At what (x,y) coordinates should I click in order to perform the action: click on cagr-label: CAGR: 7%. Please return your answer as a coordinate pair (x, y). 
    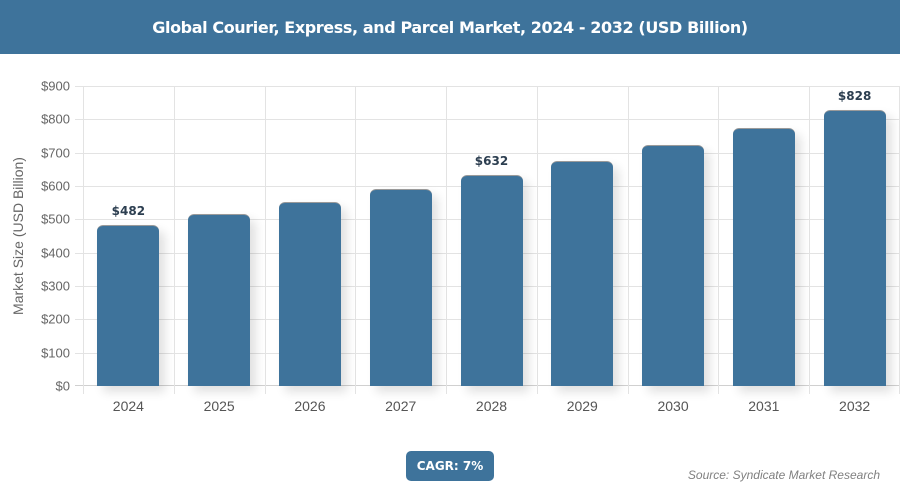
    Looking at the image, I should click on (450, 466).